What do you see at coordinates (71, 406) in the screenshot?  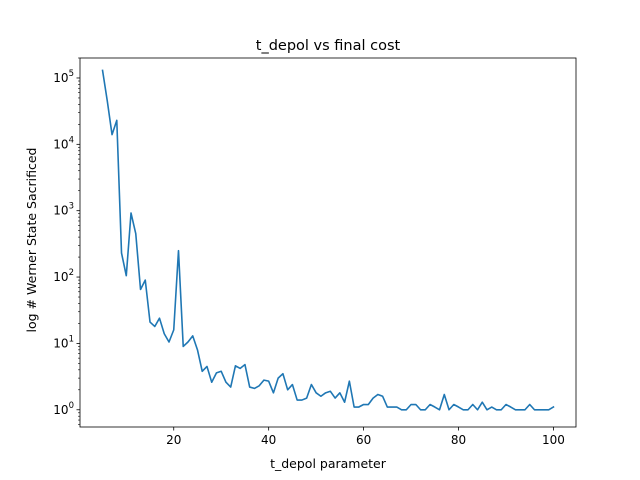 I see `y-tick-exponent: 0` at bounding box center [71, 406].